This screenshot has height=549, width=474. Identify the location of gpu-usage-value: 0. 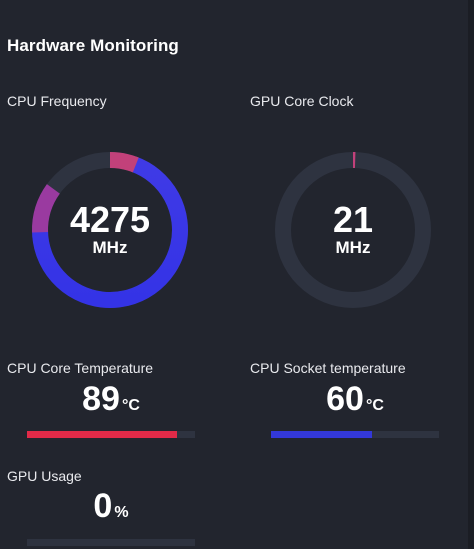
(103, 506).